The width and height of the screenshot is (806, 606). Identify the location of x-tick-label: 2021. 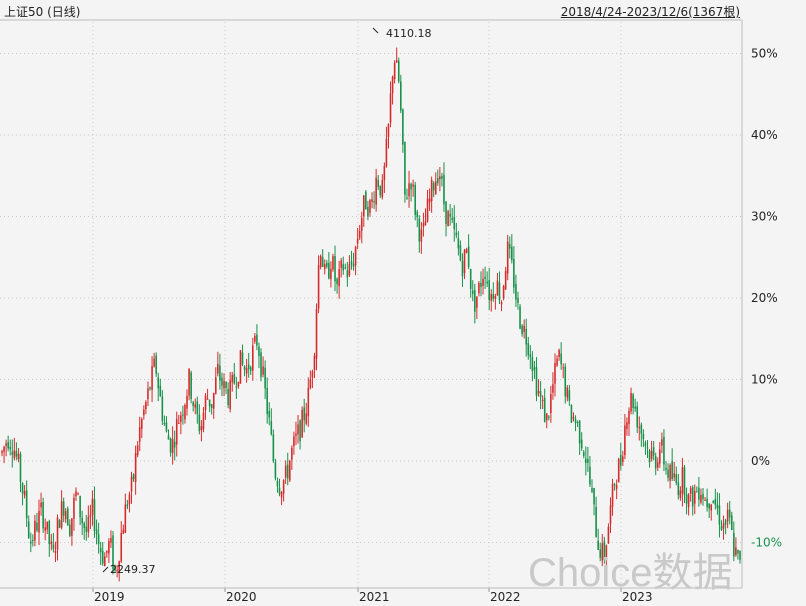
(374, 597).